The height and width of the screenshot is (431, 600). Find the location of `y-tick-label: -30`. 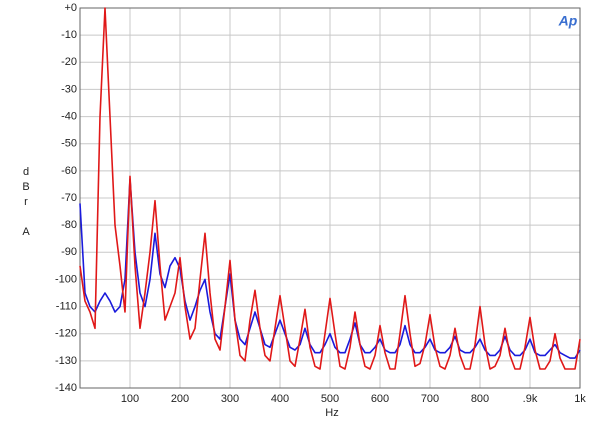

y-tick-label: -30 is located at coordinates (69, 89).